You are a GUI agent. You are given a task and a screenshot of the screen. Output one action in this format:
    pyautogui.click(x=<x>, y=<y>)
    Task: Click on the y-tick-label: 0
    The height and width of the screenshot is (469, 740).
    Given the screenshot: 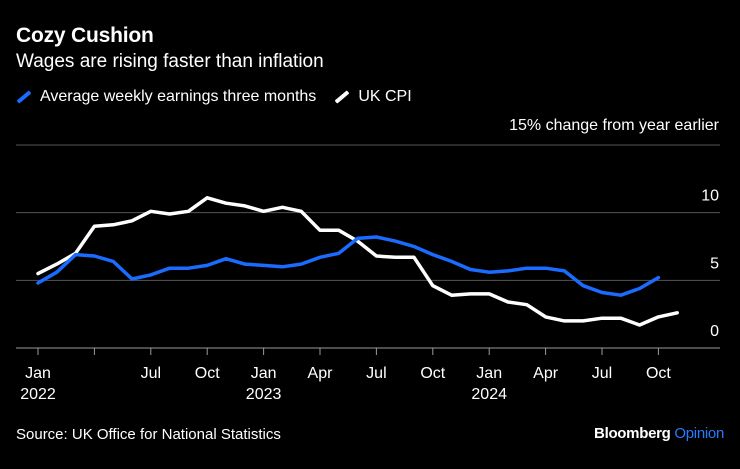 What is the action you would take?
    pyautogui.click(x=714, y=331)
    